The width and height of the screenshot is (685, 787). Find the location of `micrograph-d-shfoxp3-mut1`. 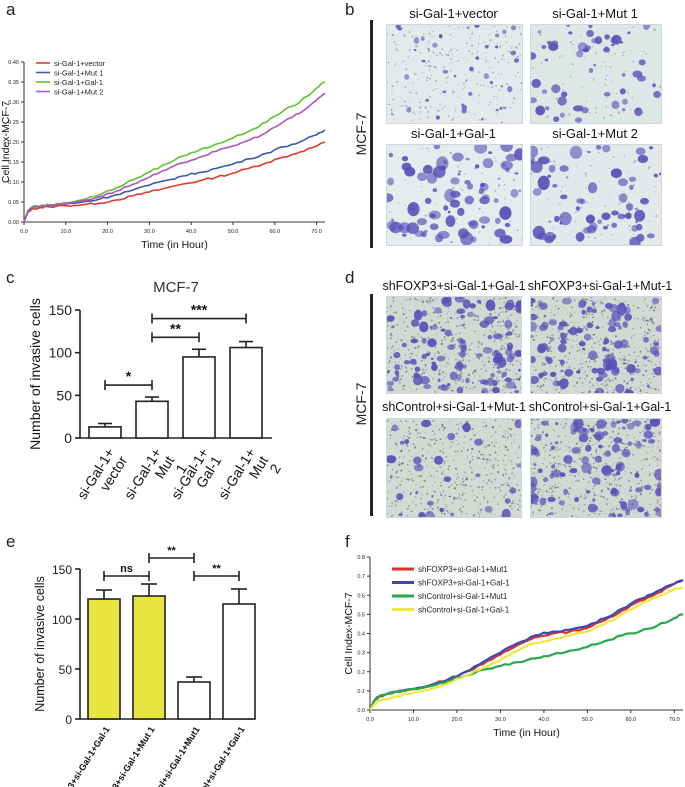

micrograph-d-shfoxp3-mut1 is located at coordinates (596, 345).